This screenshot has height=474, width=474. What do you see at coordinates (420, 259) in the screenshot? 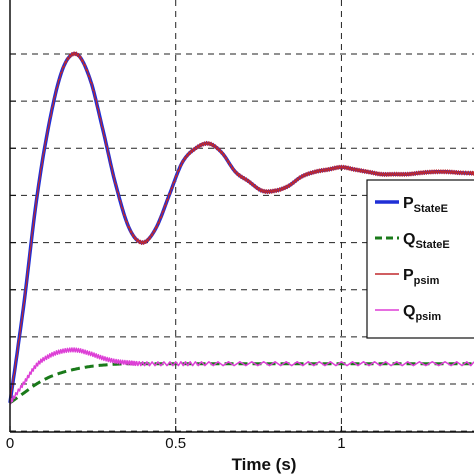
I see `legend-box` at bounding box center [420, 259].